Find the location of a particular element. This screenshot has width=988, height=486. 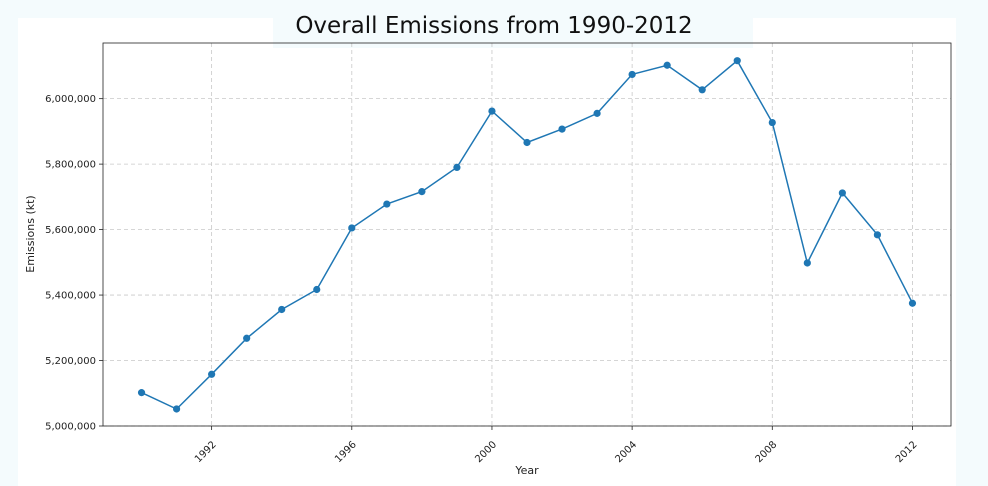

y-tick-label: 5,200,000 is located at coordinates (70, 361).